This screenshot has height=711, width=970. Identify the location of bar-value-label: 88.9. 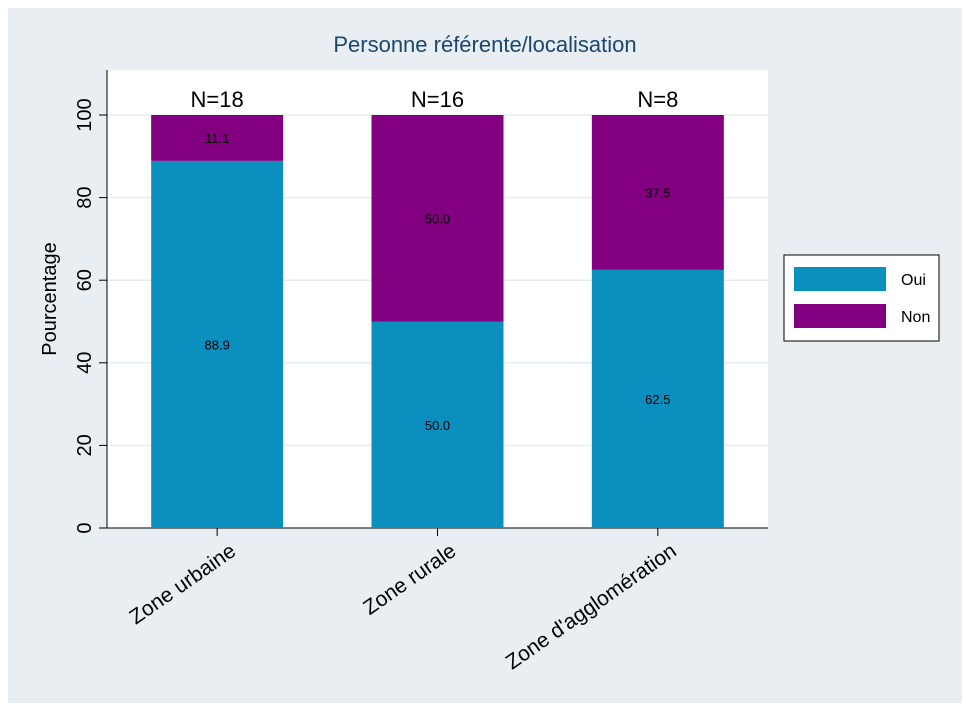
(217, 344).